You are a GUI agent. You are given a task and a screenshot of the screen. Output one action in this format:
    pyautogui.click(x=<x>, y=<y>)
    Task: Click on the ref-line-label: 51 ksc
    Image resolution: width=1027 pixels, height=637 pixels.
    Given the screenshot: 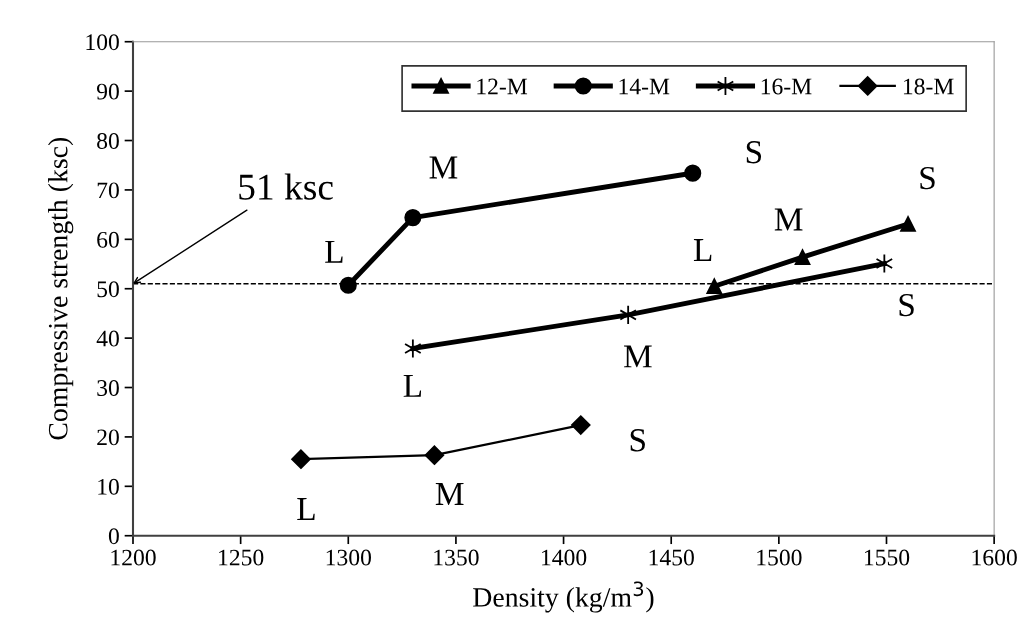 What is the action you would take?
    pyautogui.click(x=286, y=186)
    